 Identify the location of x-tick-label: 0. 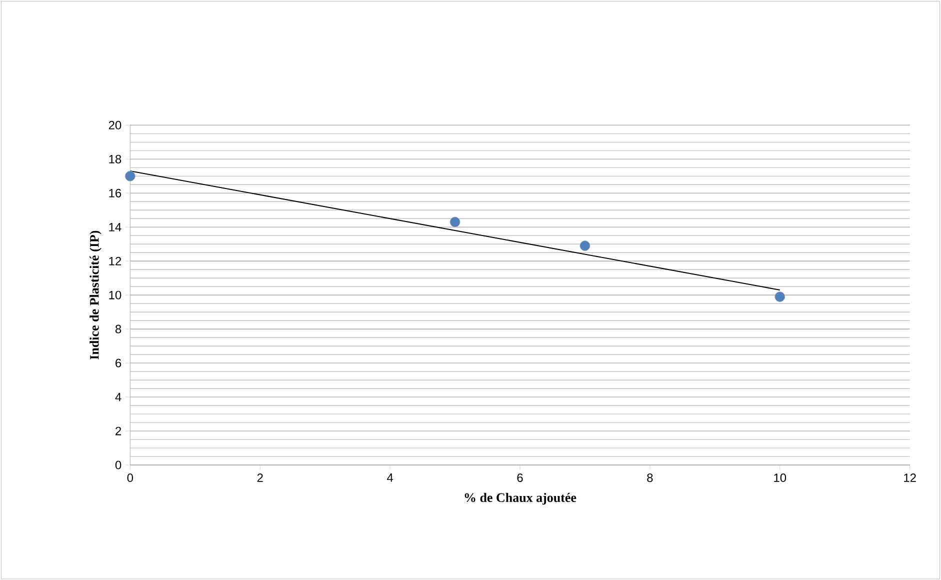
(130, 477).